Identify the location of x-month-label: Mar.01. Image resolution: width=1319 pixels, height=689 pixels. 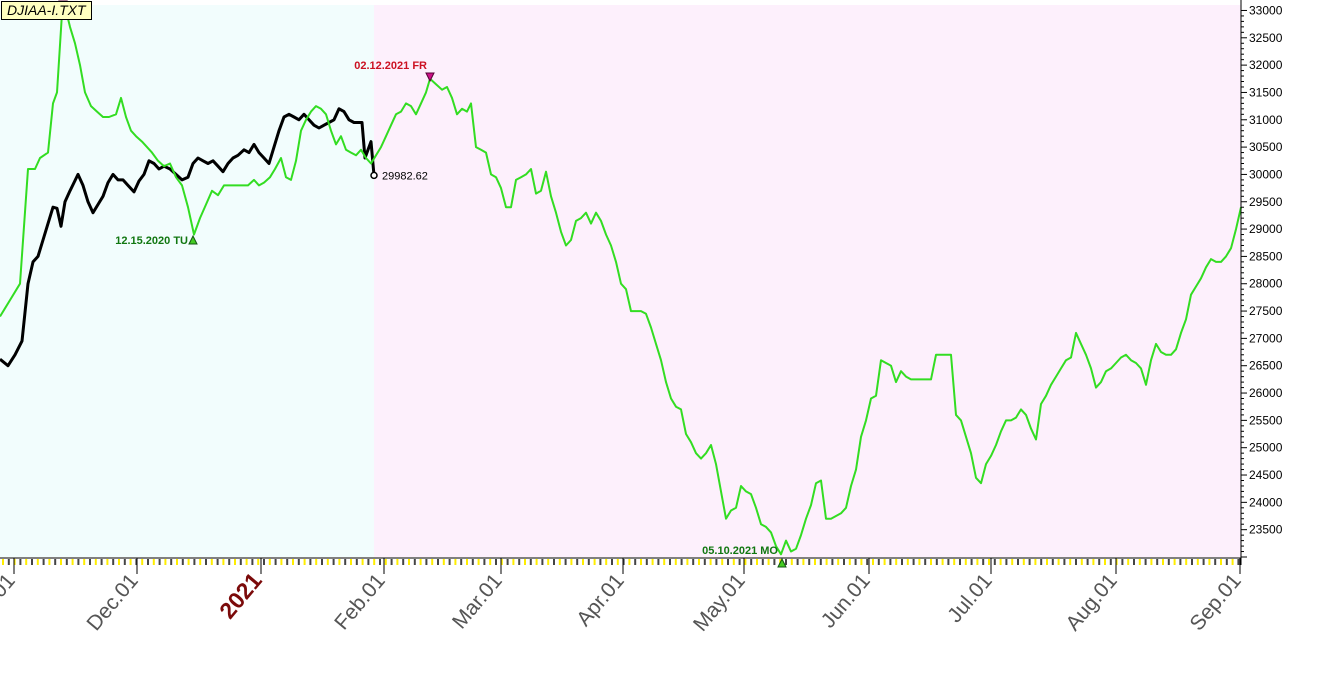
(477, 601).